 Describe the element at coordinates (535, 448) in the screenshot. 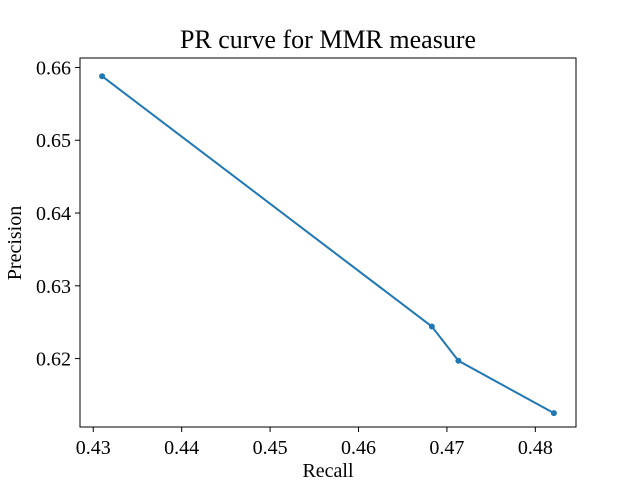

I see `x-tick-label: 0.48` at that location.